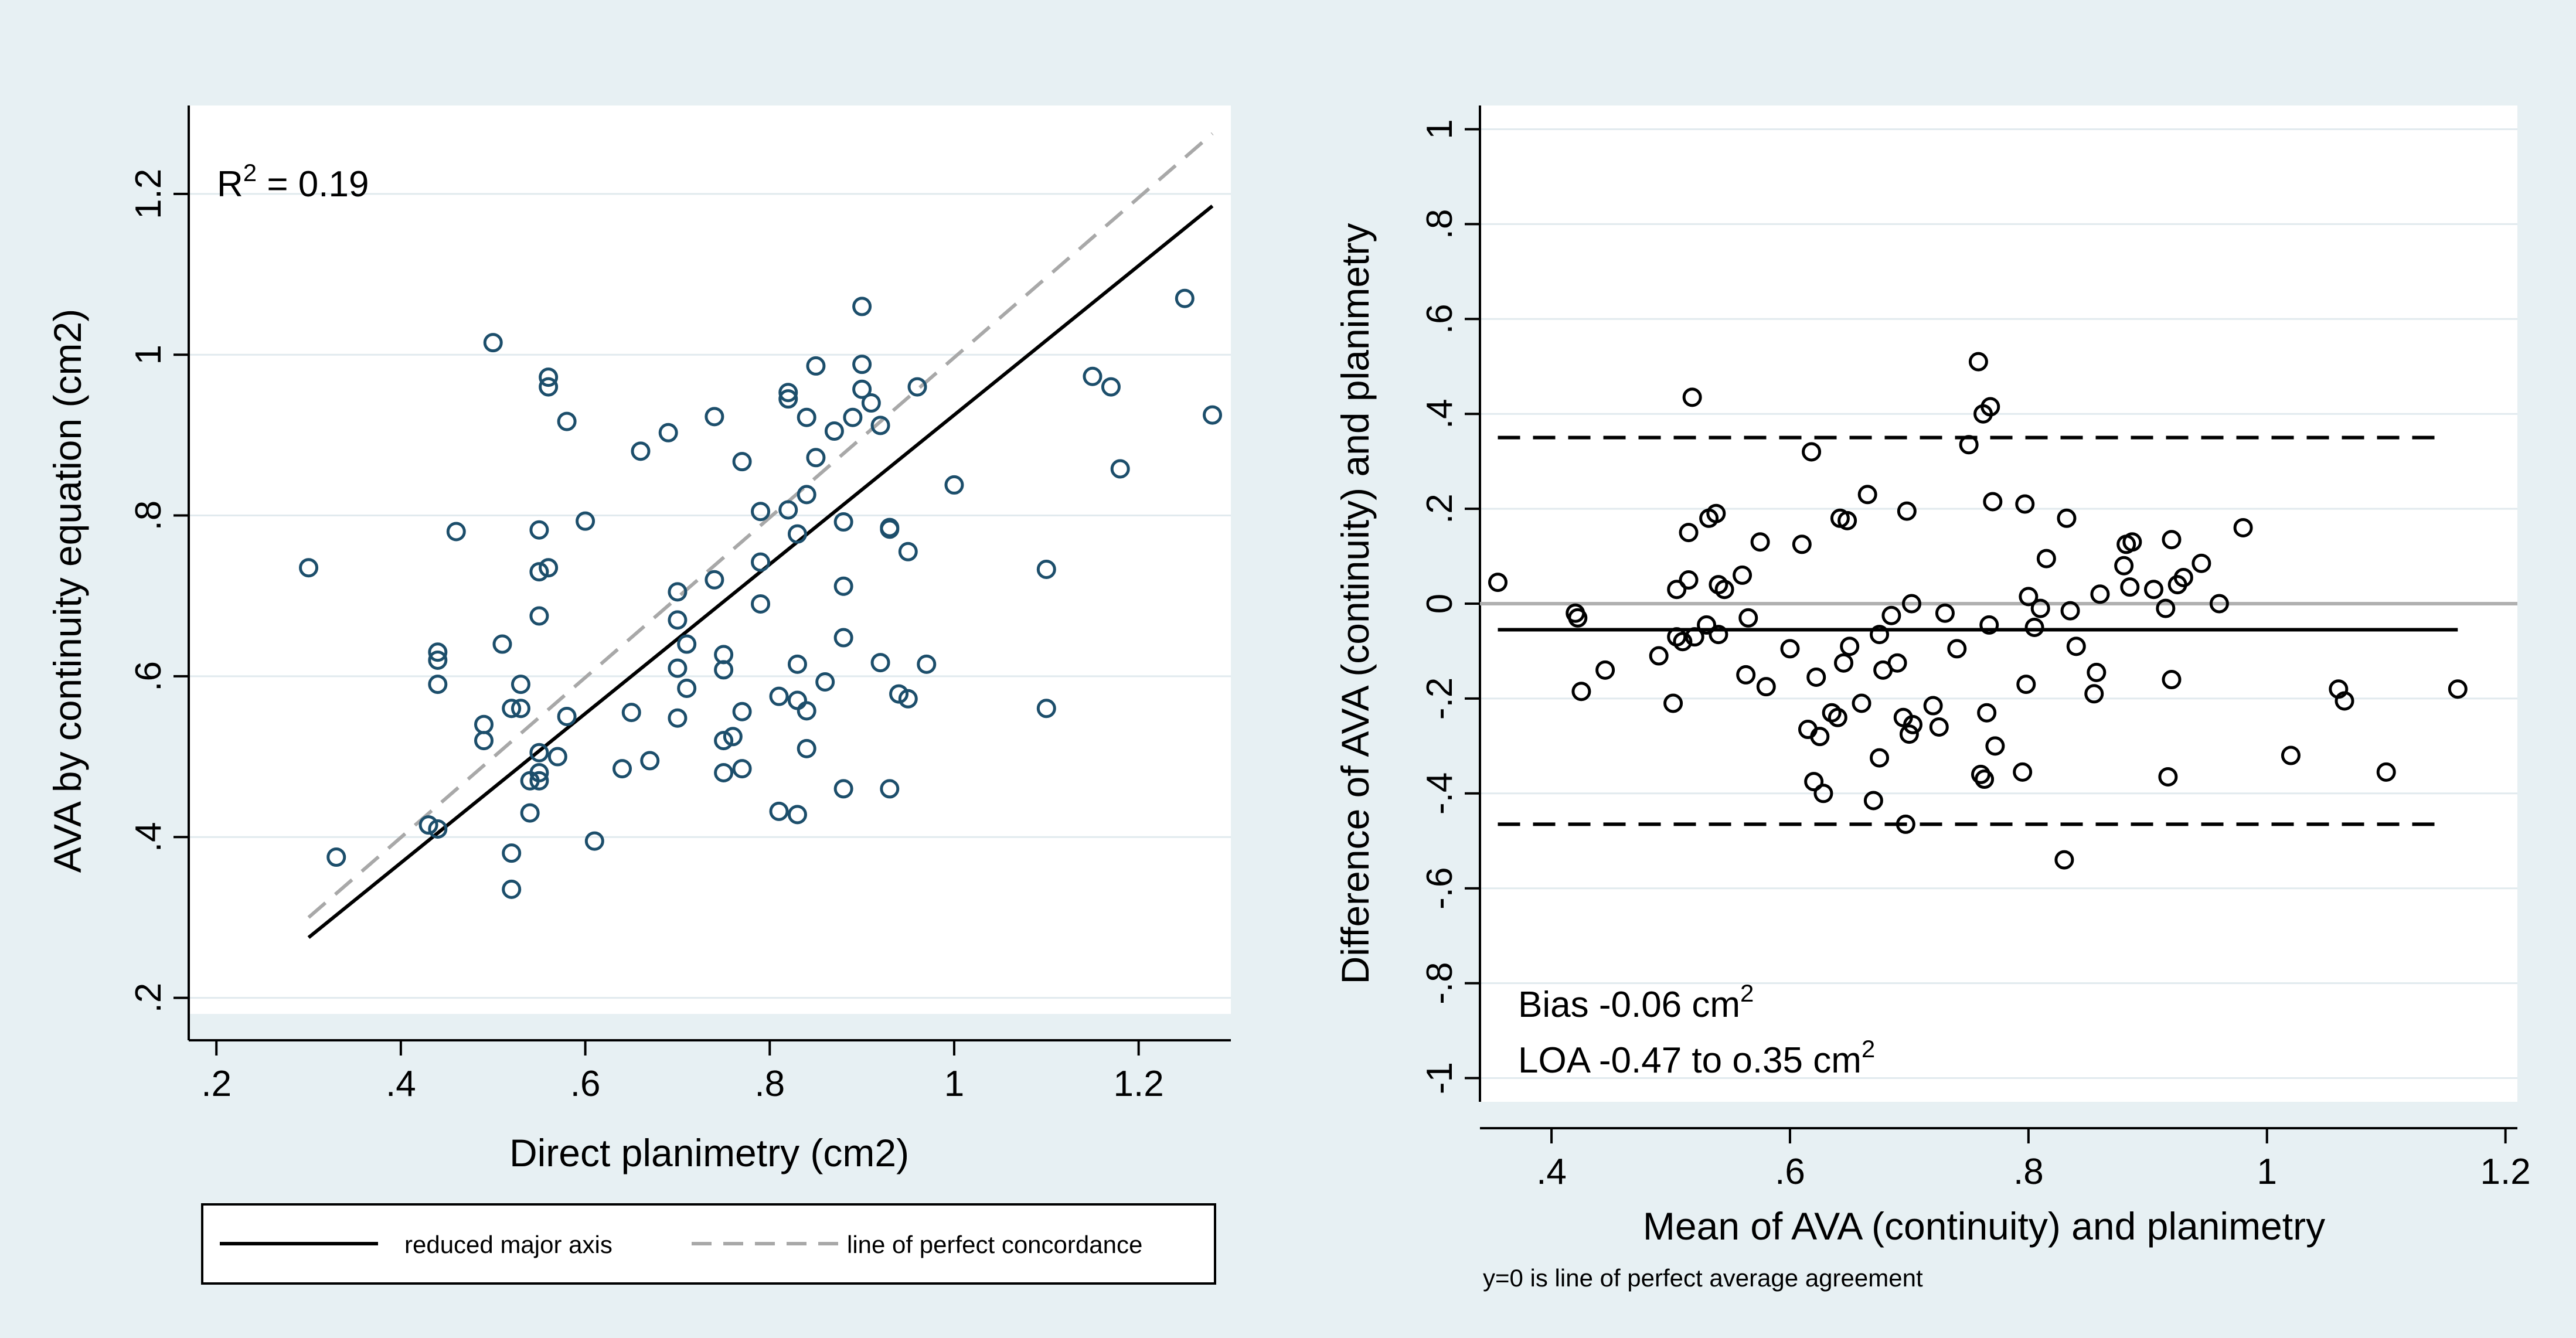  Describe the element at coordinates (769, 1084) in the screenshot. I see `x-tick-label: .8` at that location.